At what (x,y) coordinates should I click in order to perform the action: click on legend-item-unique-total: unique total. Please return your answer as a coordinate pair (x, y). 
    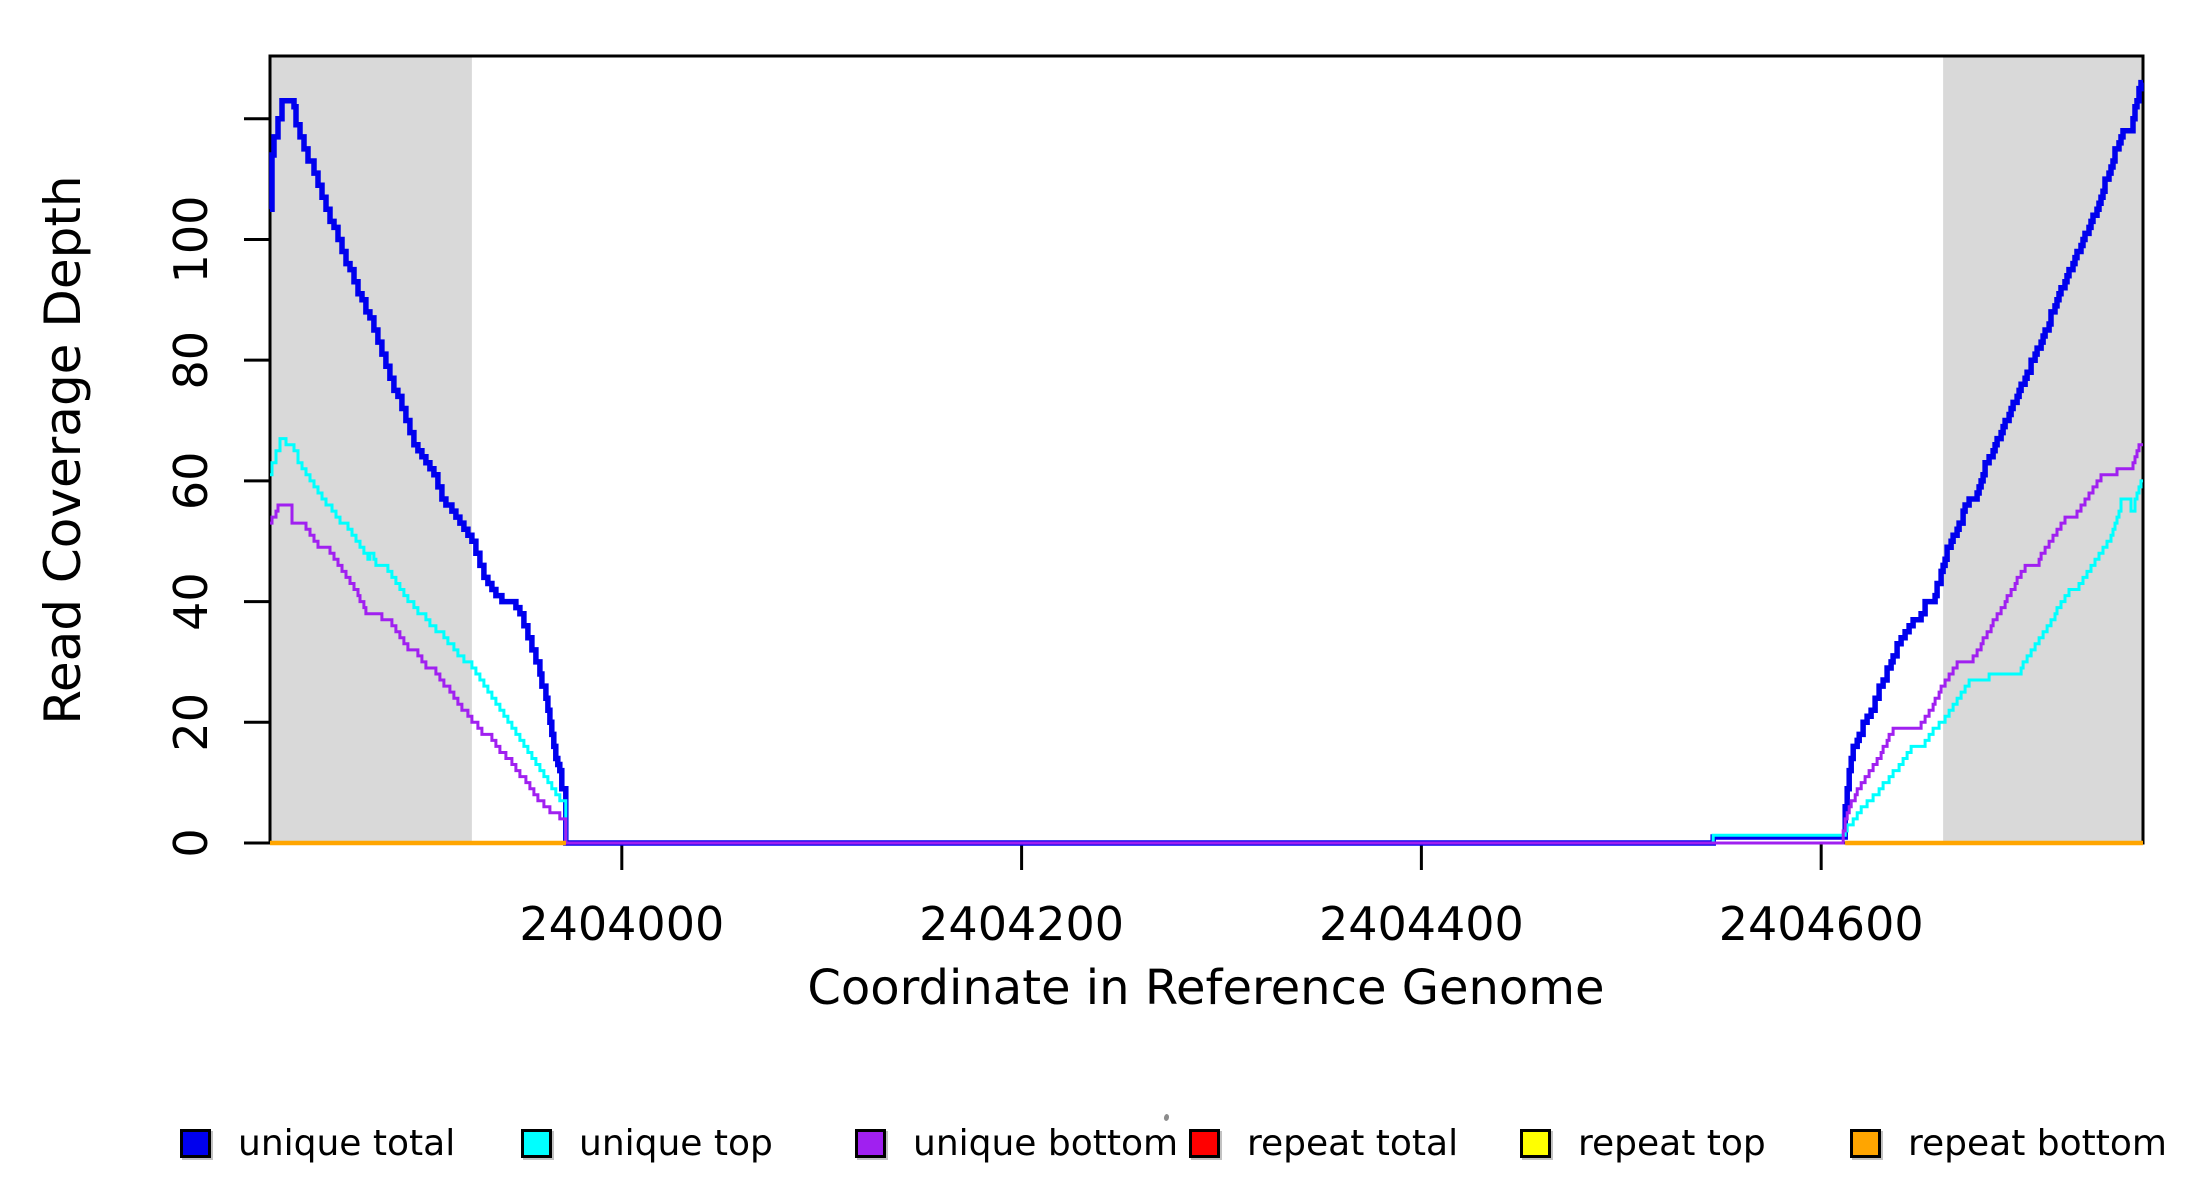
    Looking at the image, I should click on (317, 1143).